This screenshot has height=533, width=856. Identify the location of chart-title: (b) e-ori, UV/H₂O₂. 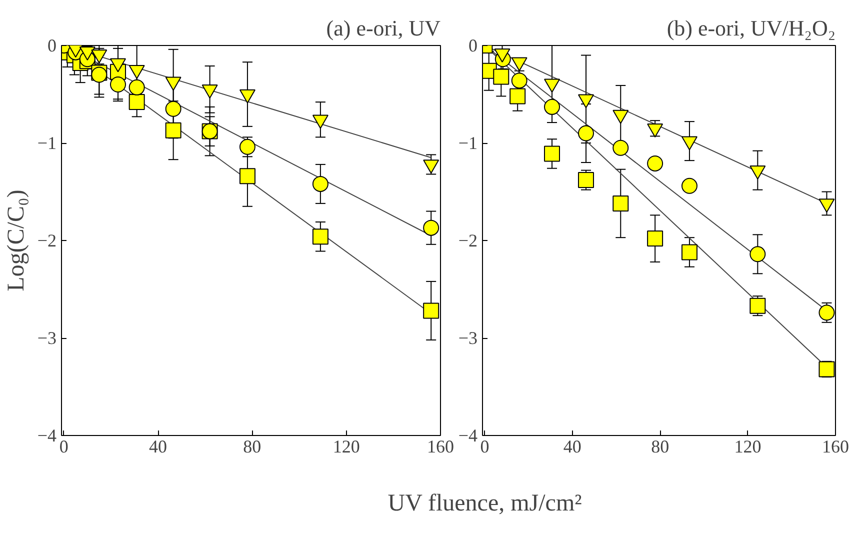
(751, 28).